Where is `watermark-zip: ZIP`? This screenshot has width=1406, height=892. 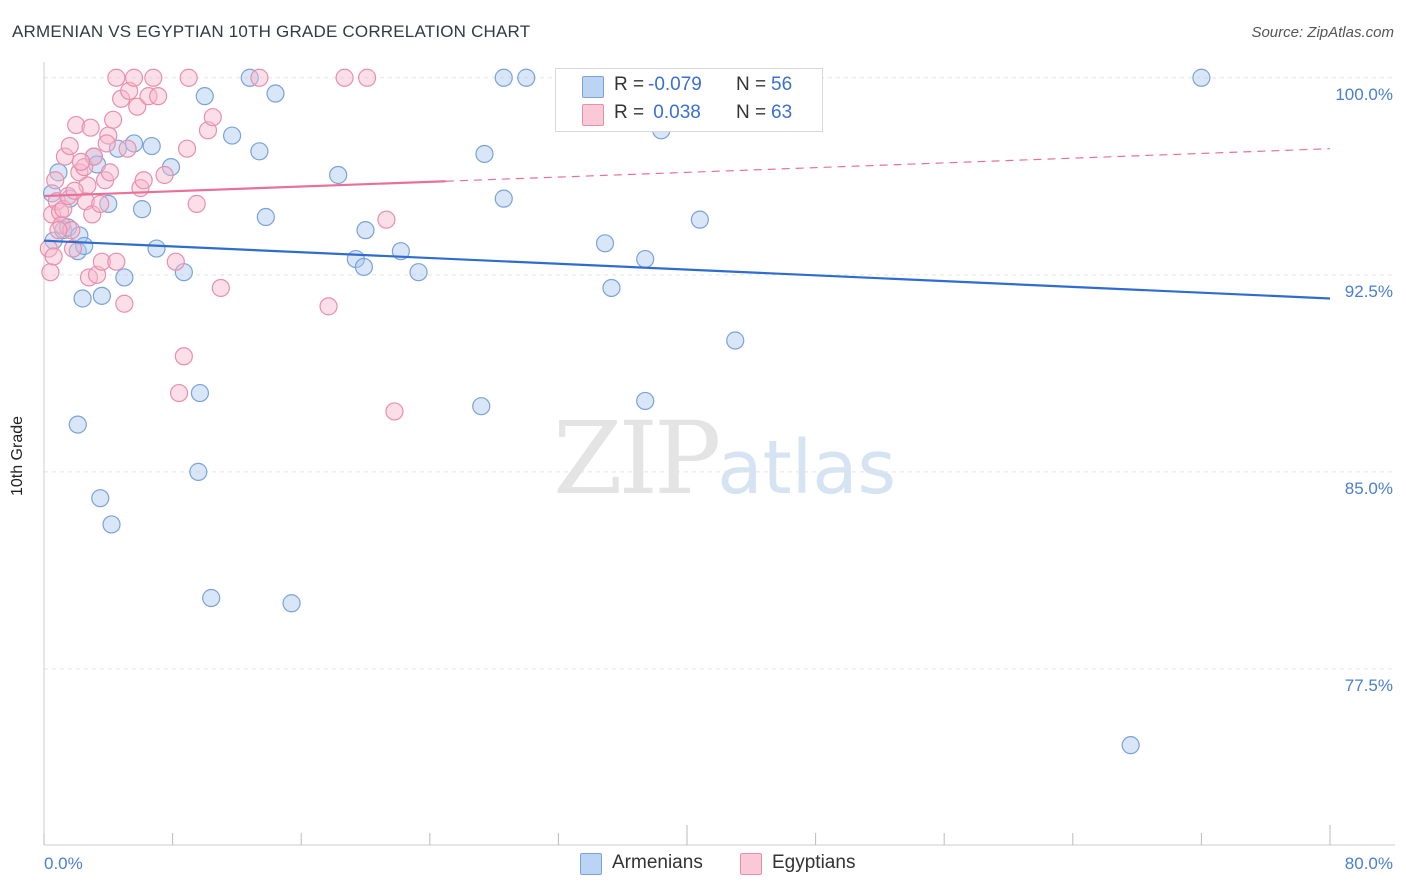
watermark-zip: ZIP is located at coordinates (637, 458).